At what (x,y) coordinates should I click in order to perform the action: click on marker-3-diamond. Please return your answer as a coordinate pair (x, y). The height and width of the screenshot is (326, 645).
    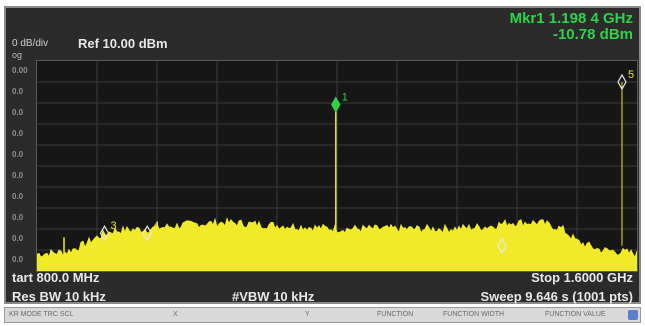
    Looking at the image, I should click on (104, 233).